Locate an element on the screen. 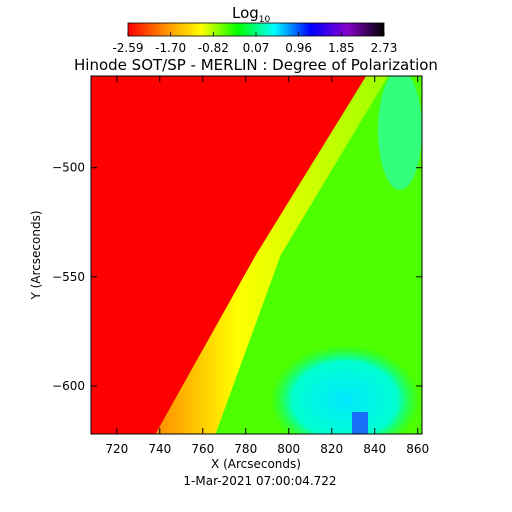  y-tick-label: −550 is located at coordinates (68, 277).